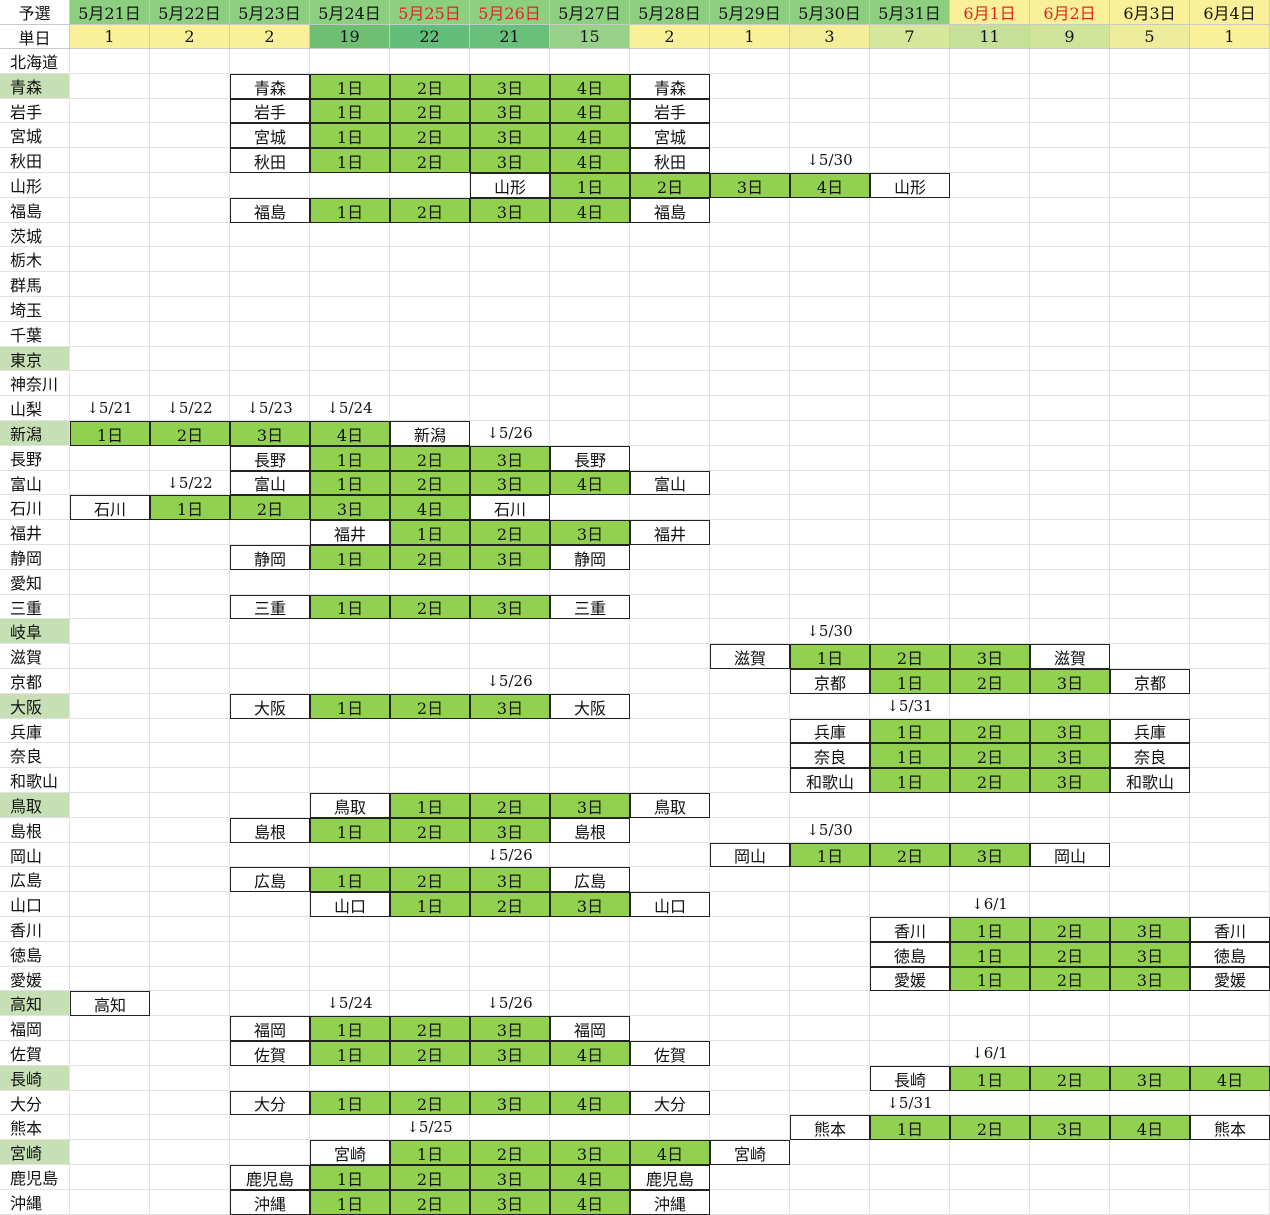  Describe the element at coordinates (830, 681) in the screenshot. I see `venue-cell: 京都` at that location.